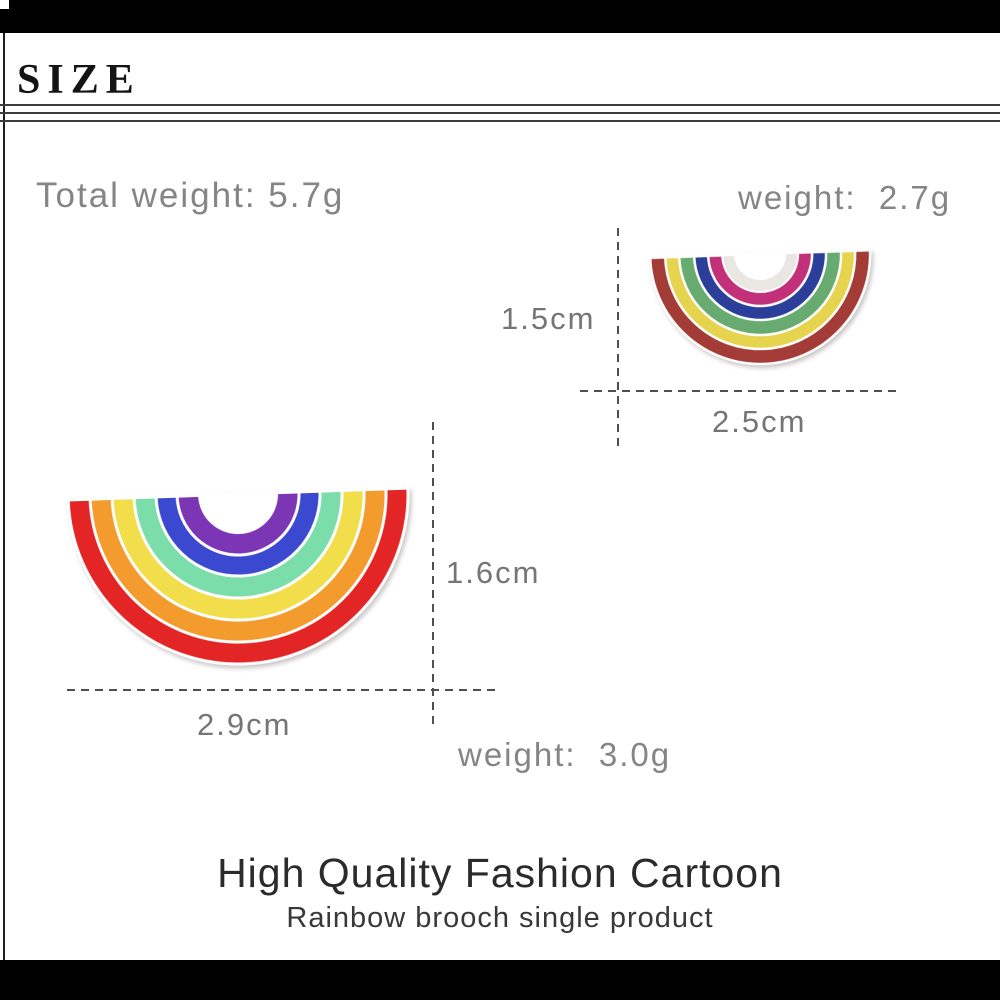 The height and width of the screenshot is (1000, 1000). I want to click on large-height-label: 1.6cm, so click(493, 572).